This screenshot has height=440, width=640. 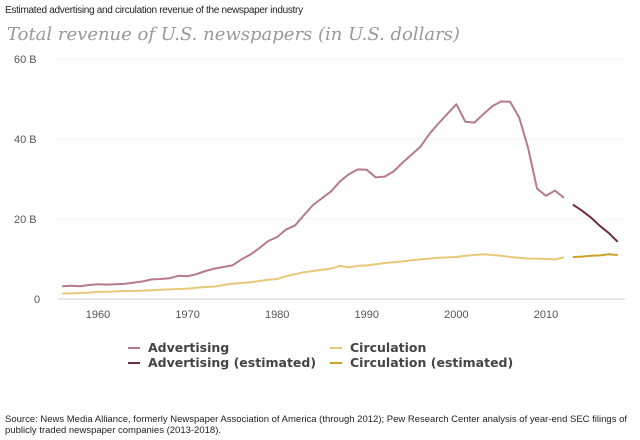 I want to click on series-line-advertising-estimated, so click(x=595, y=223).